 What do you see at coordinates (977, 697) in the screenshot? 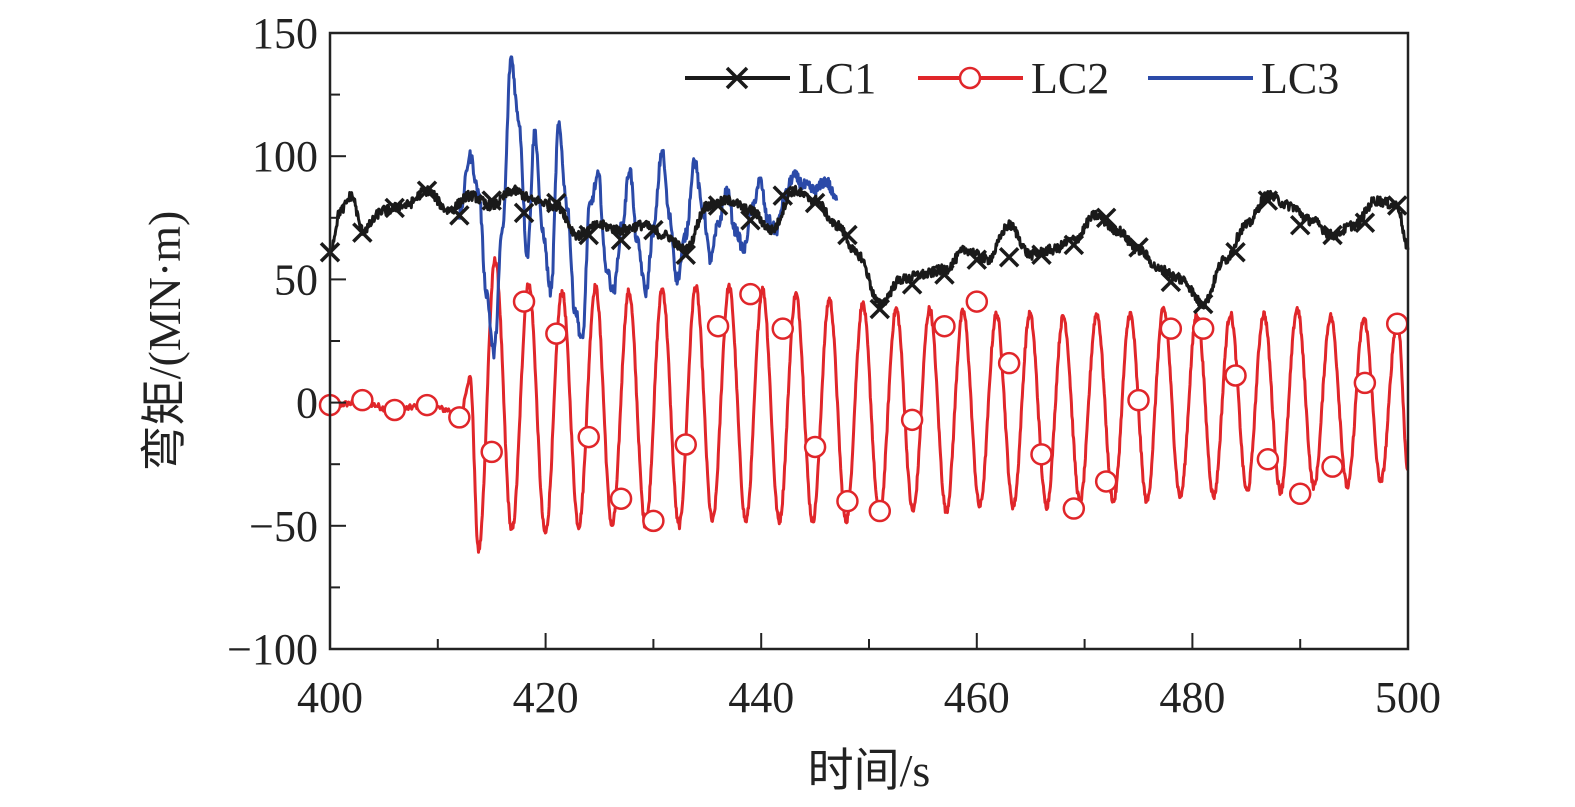
I see `x-tick-label: 460` at bounding box center [977, 697].